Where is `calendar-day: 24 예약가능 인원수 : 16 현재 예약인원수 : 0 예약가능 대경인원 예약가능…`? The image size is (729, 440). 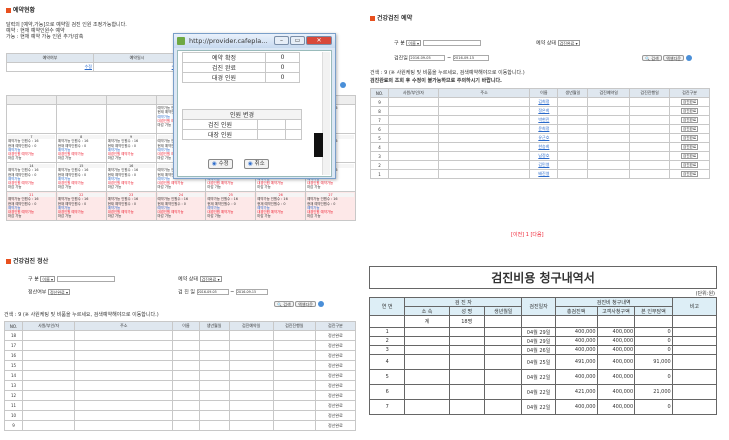
calendar-day: 24 예약가능 인원수 : 16 현재 예약인원수 : 0 예약가능 대경인원 예약가능… is located at coordinates (181, 206).